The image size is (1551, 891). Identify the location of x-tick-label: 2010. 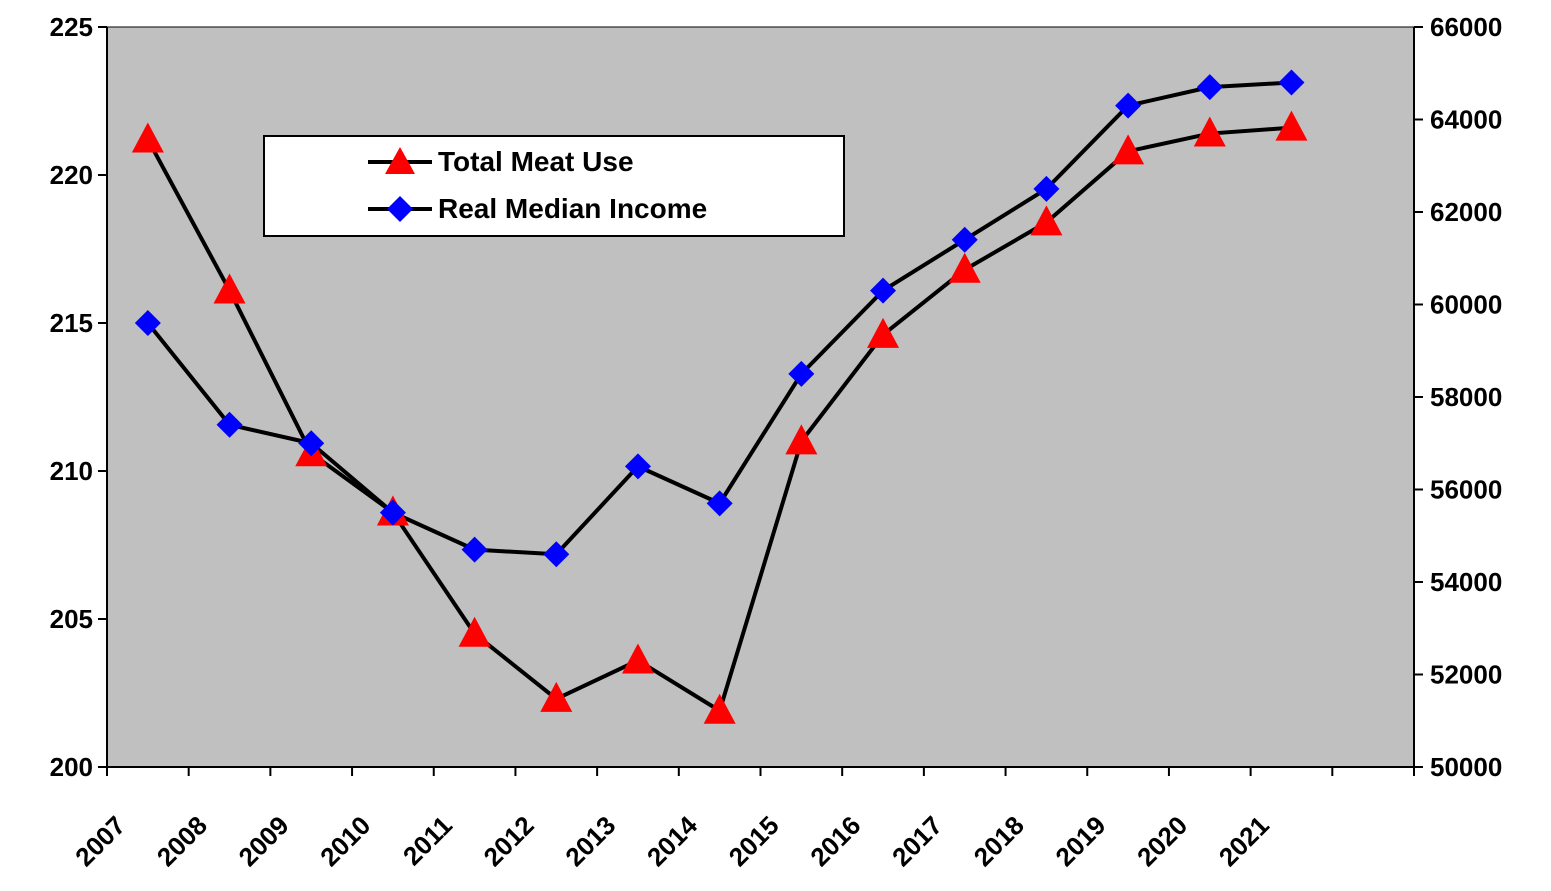
(345, 841).